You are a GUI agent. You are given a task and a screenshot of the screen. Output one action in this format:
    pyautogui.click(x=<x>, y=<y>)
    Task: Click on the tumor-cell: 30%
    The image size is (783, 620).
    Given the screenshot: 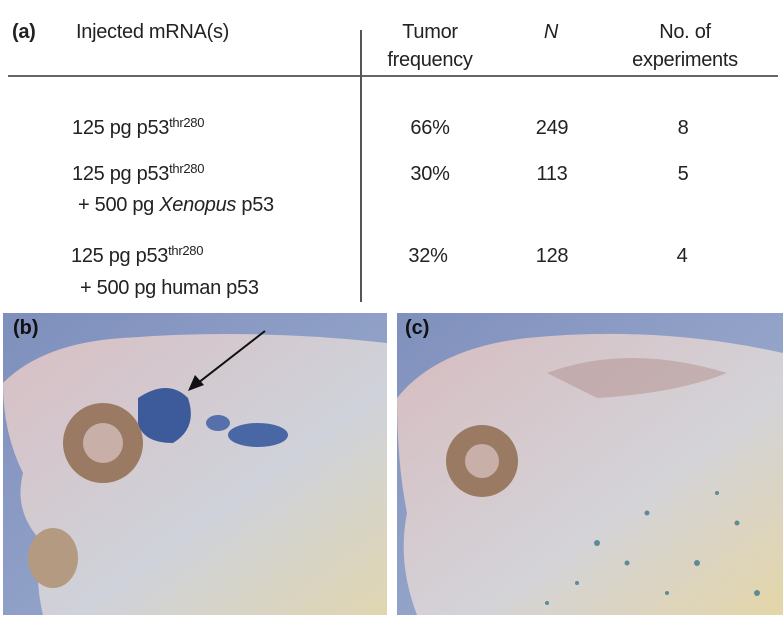 What is the action you would take?
    pyautogui.click(x=430, y=174)
    